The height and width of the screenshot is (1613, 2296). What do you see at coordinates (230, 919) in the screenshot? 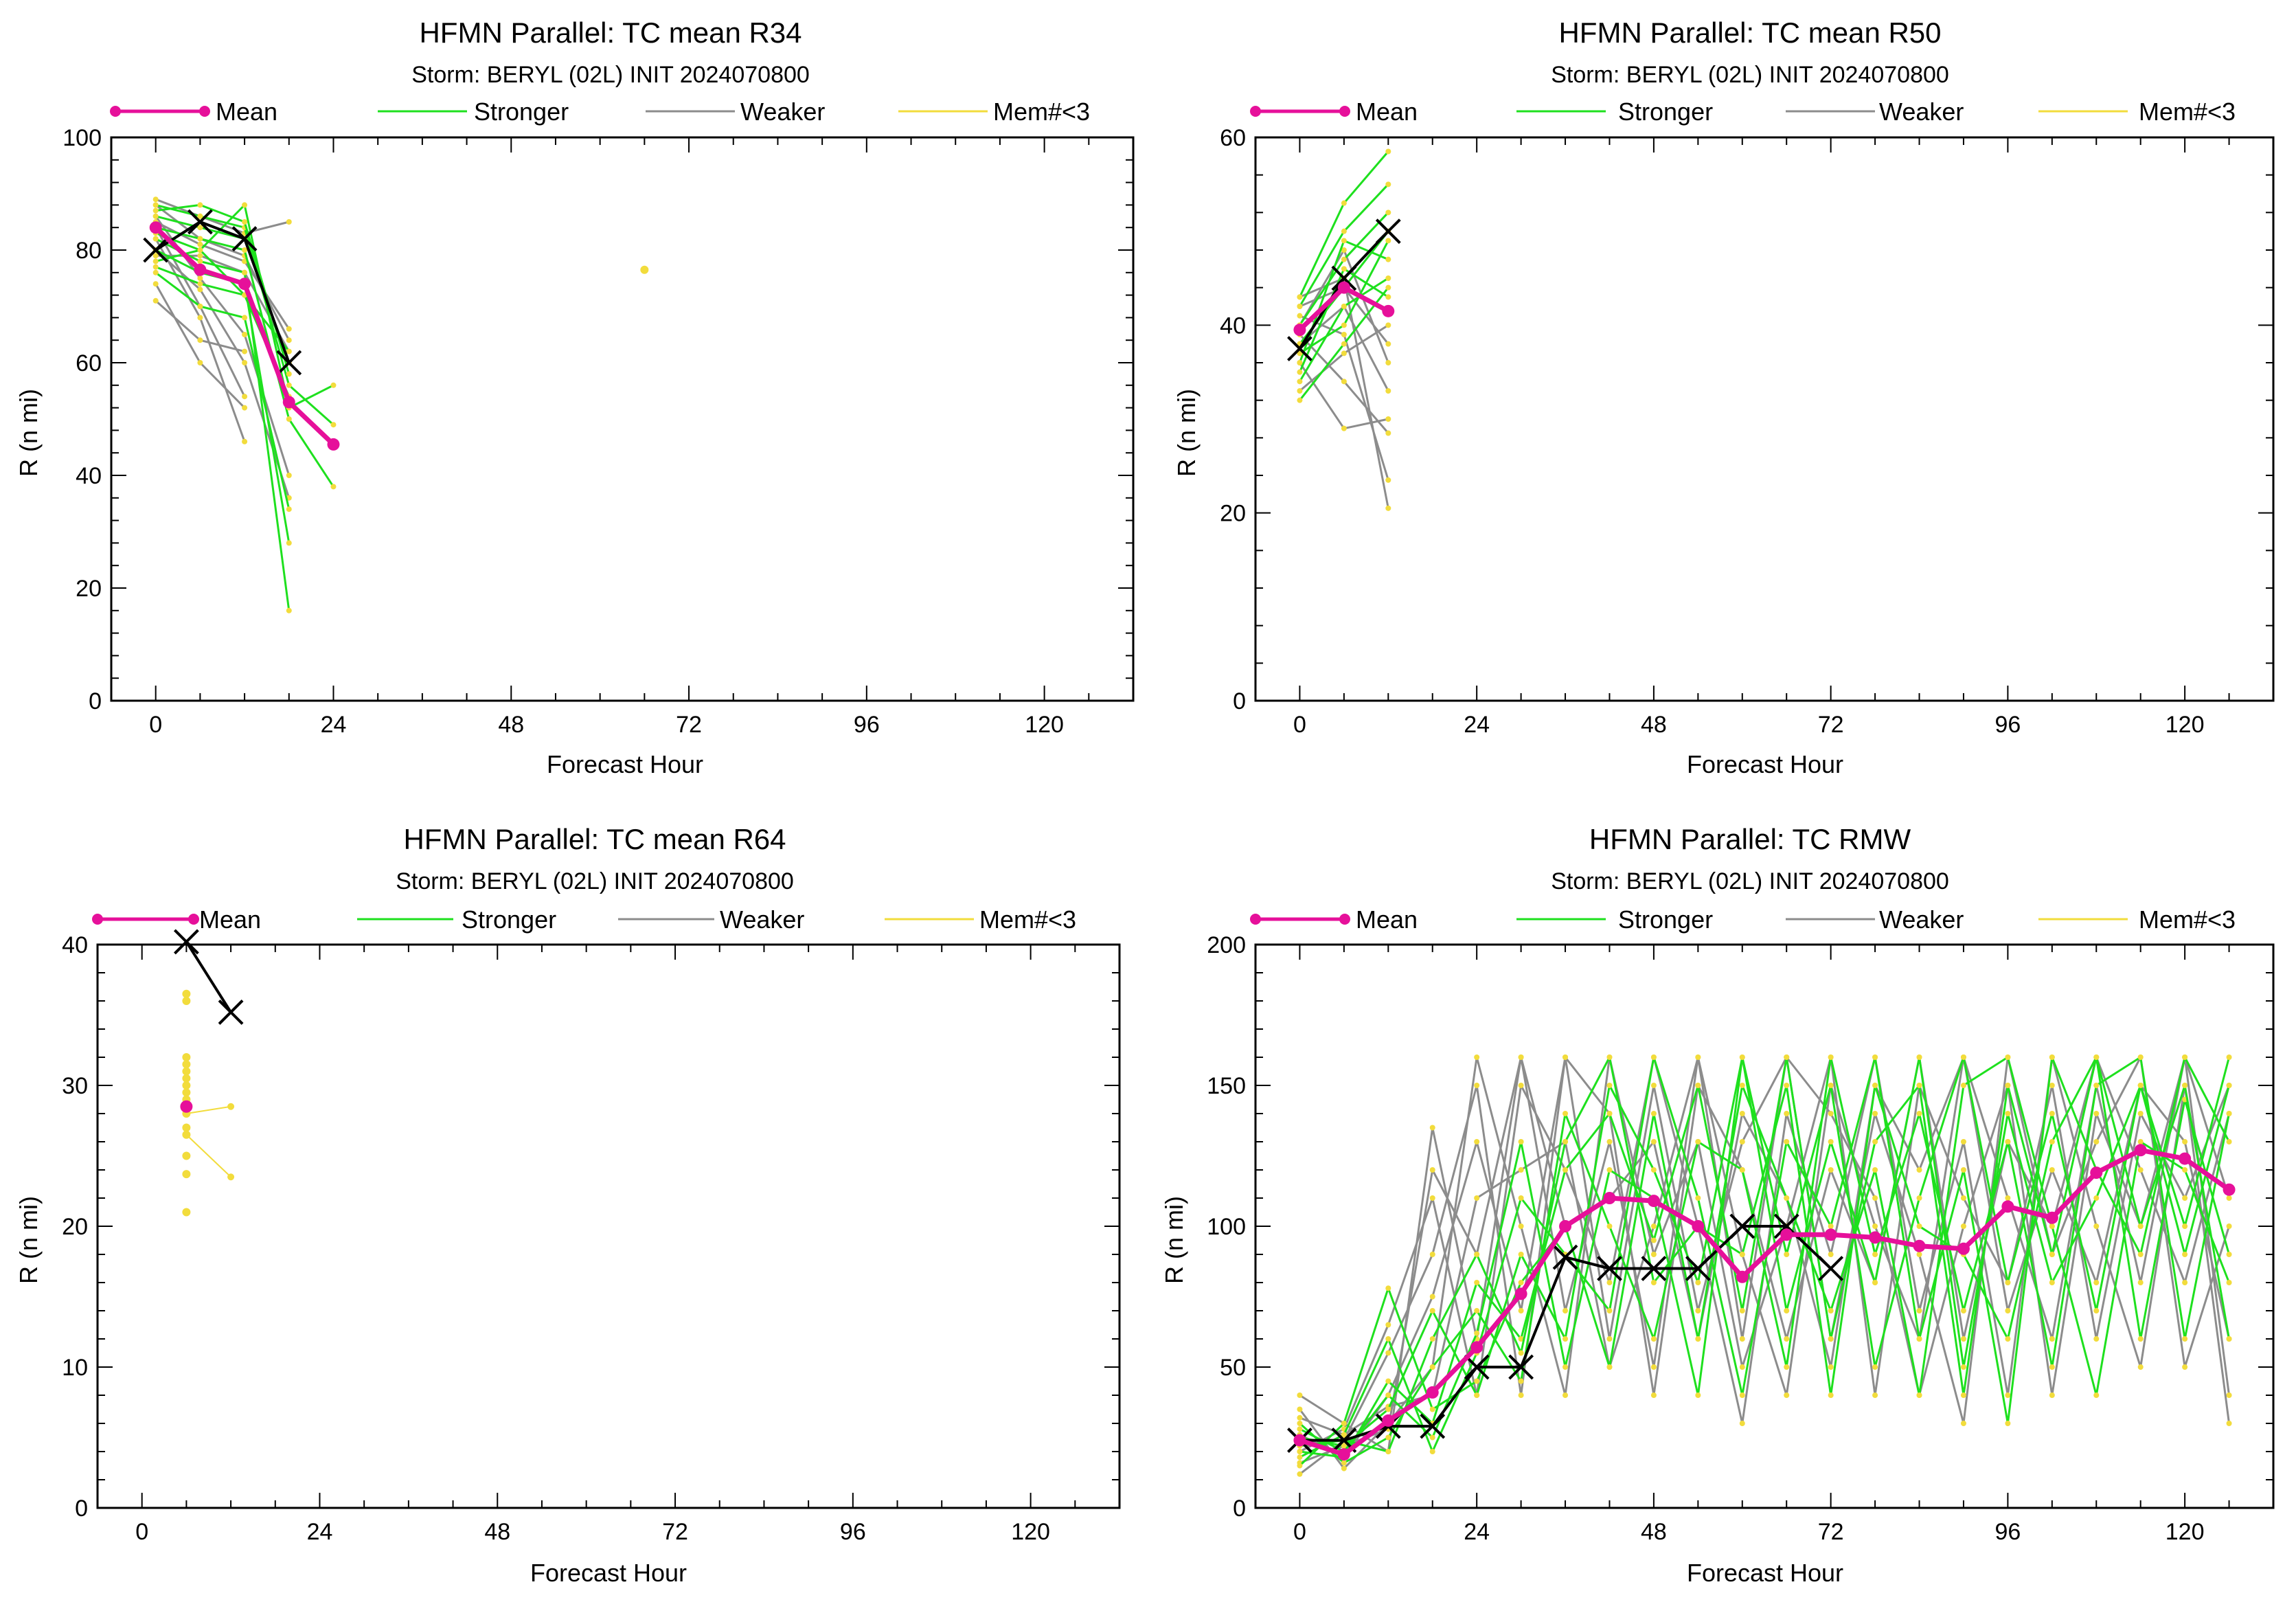
I see `legend-mean-label: Mean` at bounding box center [230, 919].